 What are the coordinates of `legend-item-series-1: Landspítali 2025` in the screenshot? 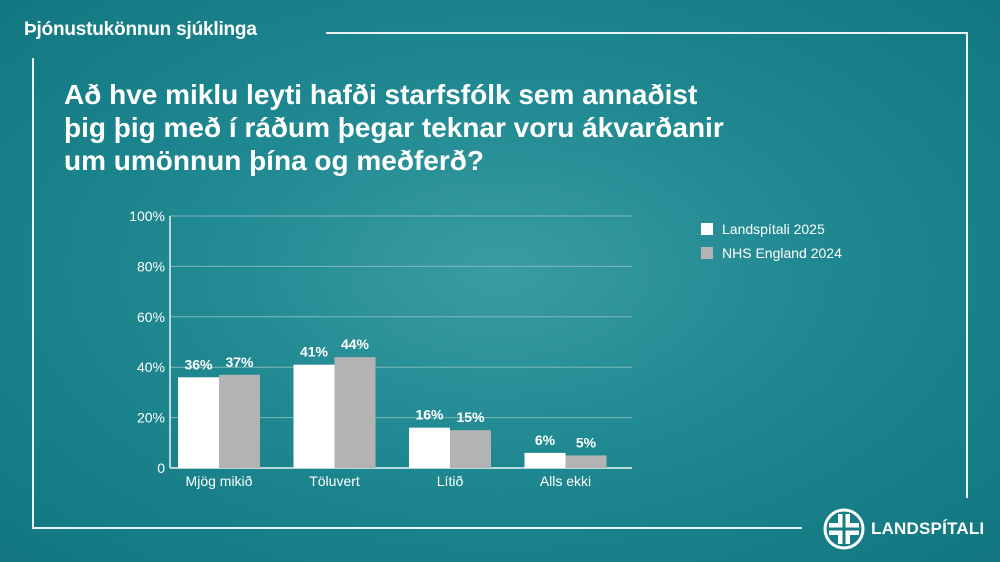 It's located at (771, 229).